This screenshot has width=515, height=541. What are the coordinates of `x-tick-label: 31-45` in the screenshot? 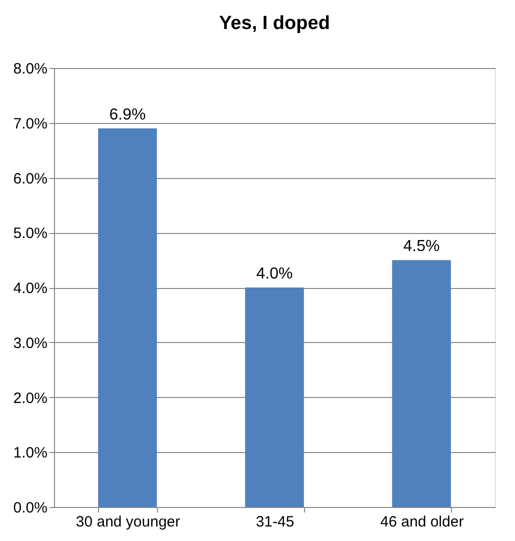 It's located at (275, 522).